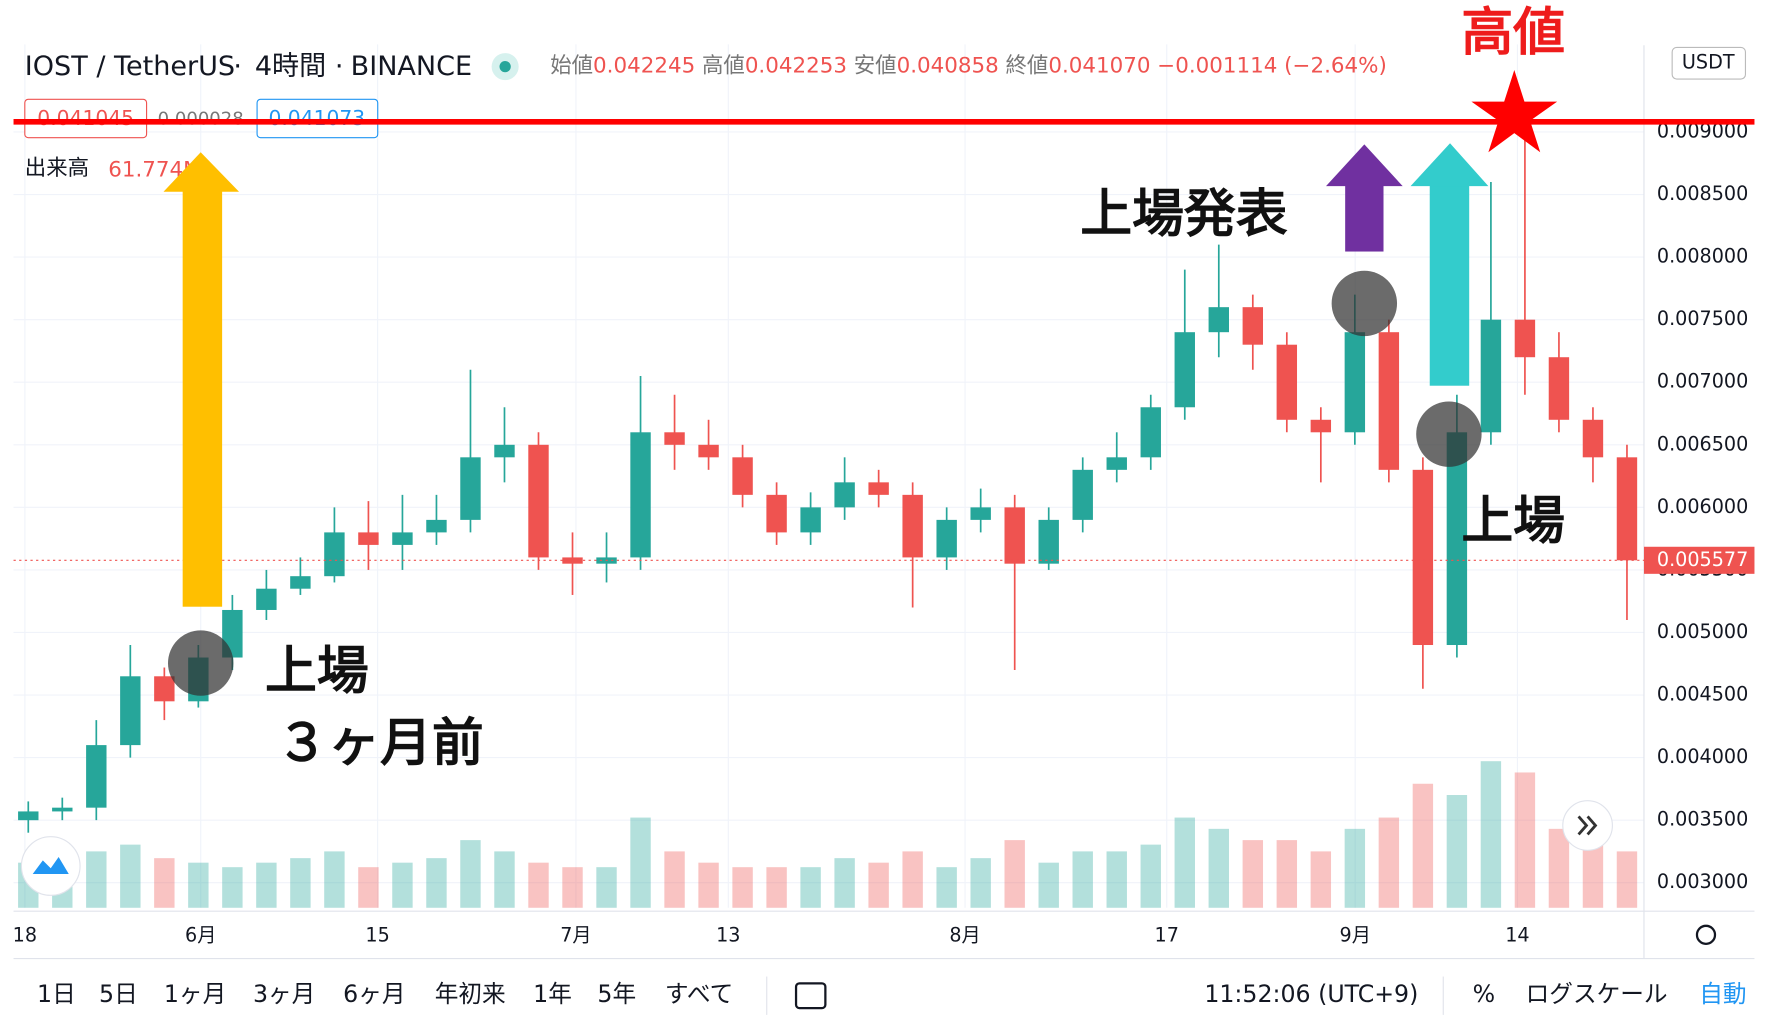 Image resolution: width=1768 pixels, height=1024 pixels. I want to click on range-button: 5日, so click(118, 994).